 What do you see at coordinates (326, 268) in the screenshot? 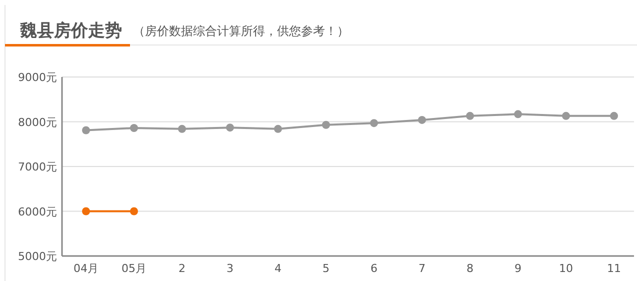
I see `x-tick-label: 5` at bounding box center [326, 268].